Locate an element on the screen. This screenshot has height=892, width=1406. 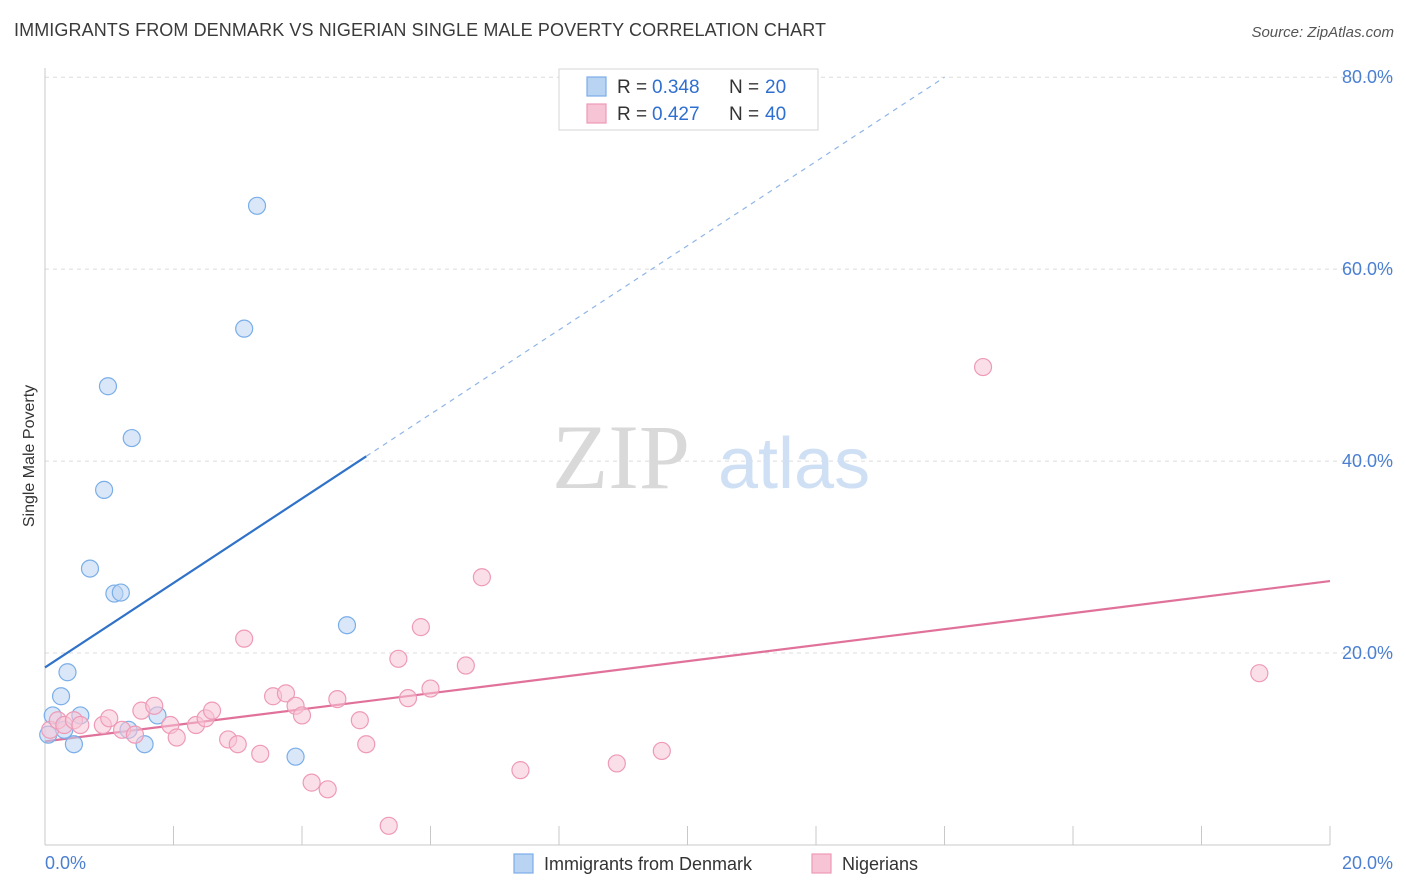
source-label: Source: ZipAtlas.com is located at coordinates (1322, 32).